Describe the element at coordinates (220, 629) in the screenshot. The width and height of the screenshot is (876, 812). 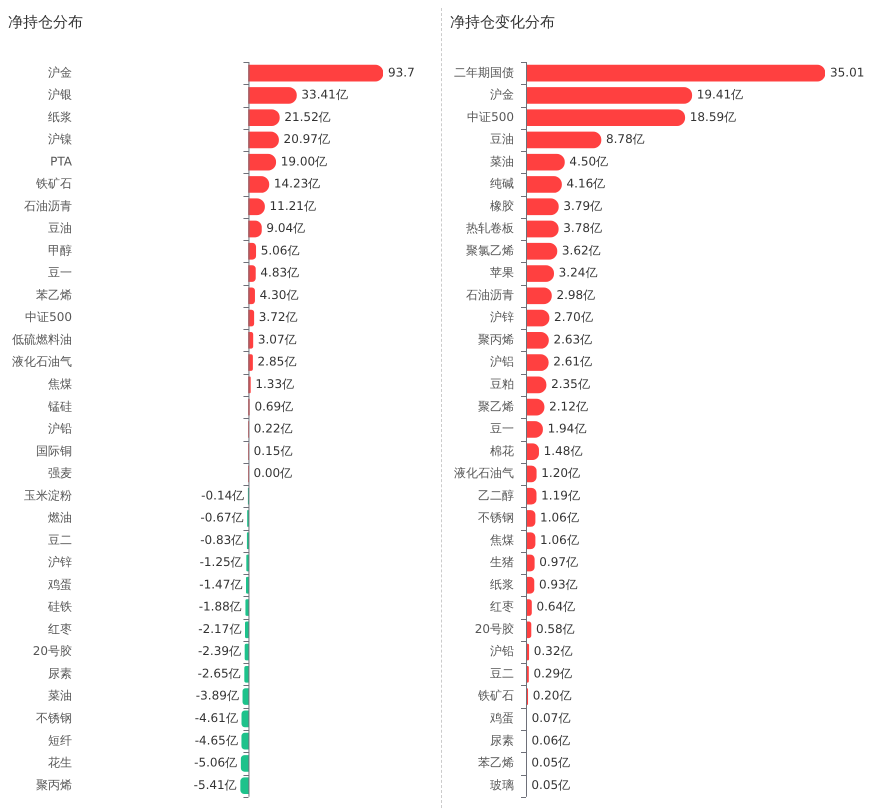
I see `data-label: -2.17亿` at that location.